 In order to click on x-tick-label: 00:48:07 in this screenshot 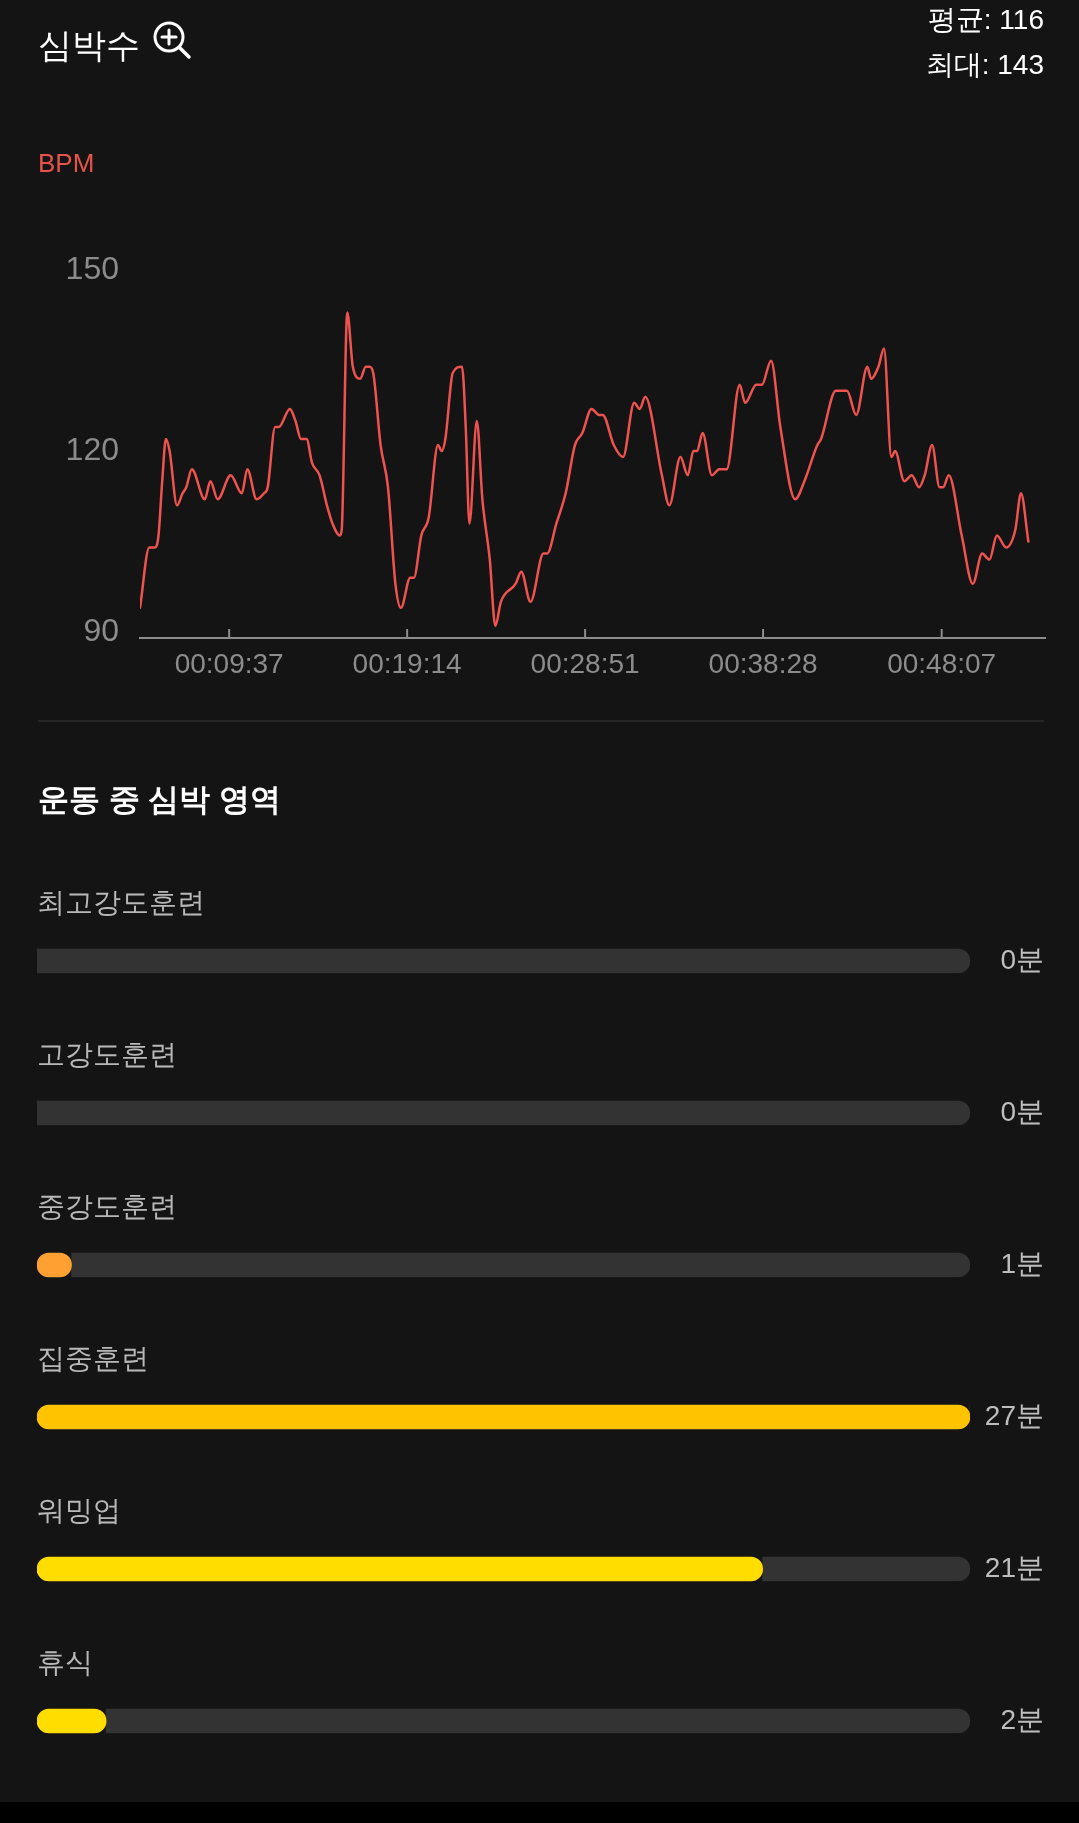, I will do `click(942, 663)`.